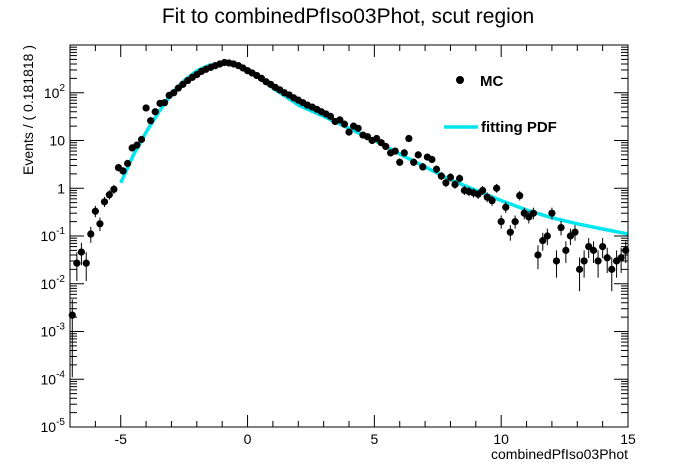 This screenshot has width=696, height=474. I want to click on y-tick-label: 10⁻¹, so click(53, 235).